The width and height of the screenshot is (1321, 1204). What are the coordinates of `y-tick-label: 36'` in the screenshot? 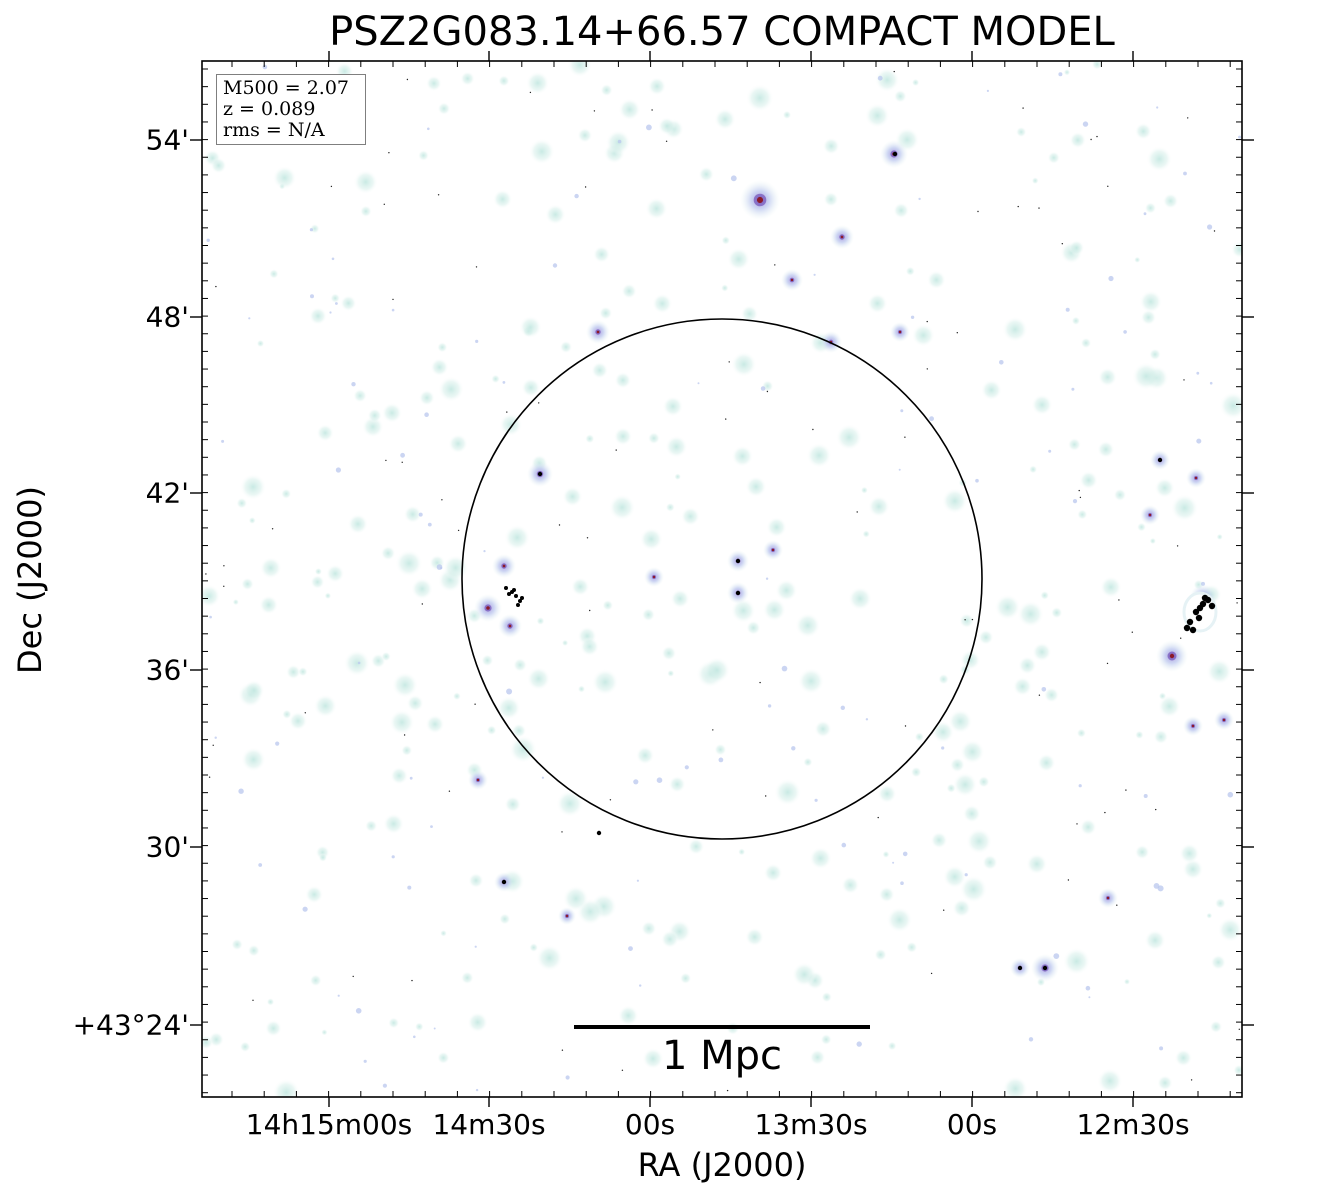 It's located at (167, 670).